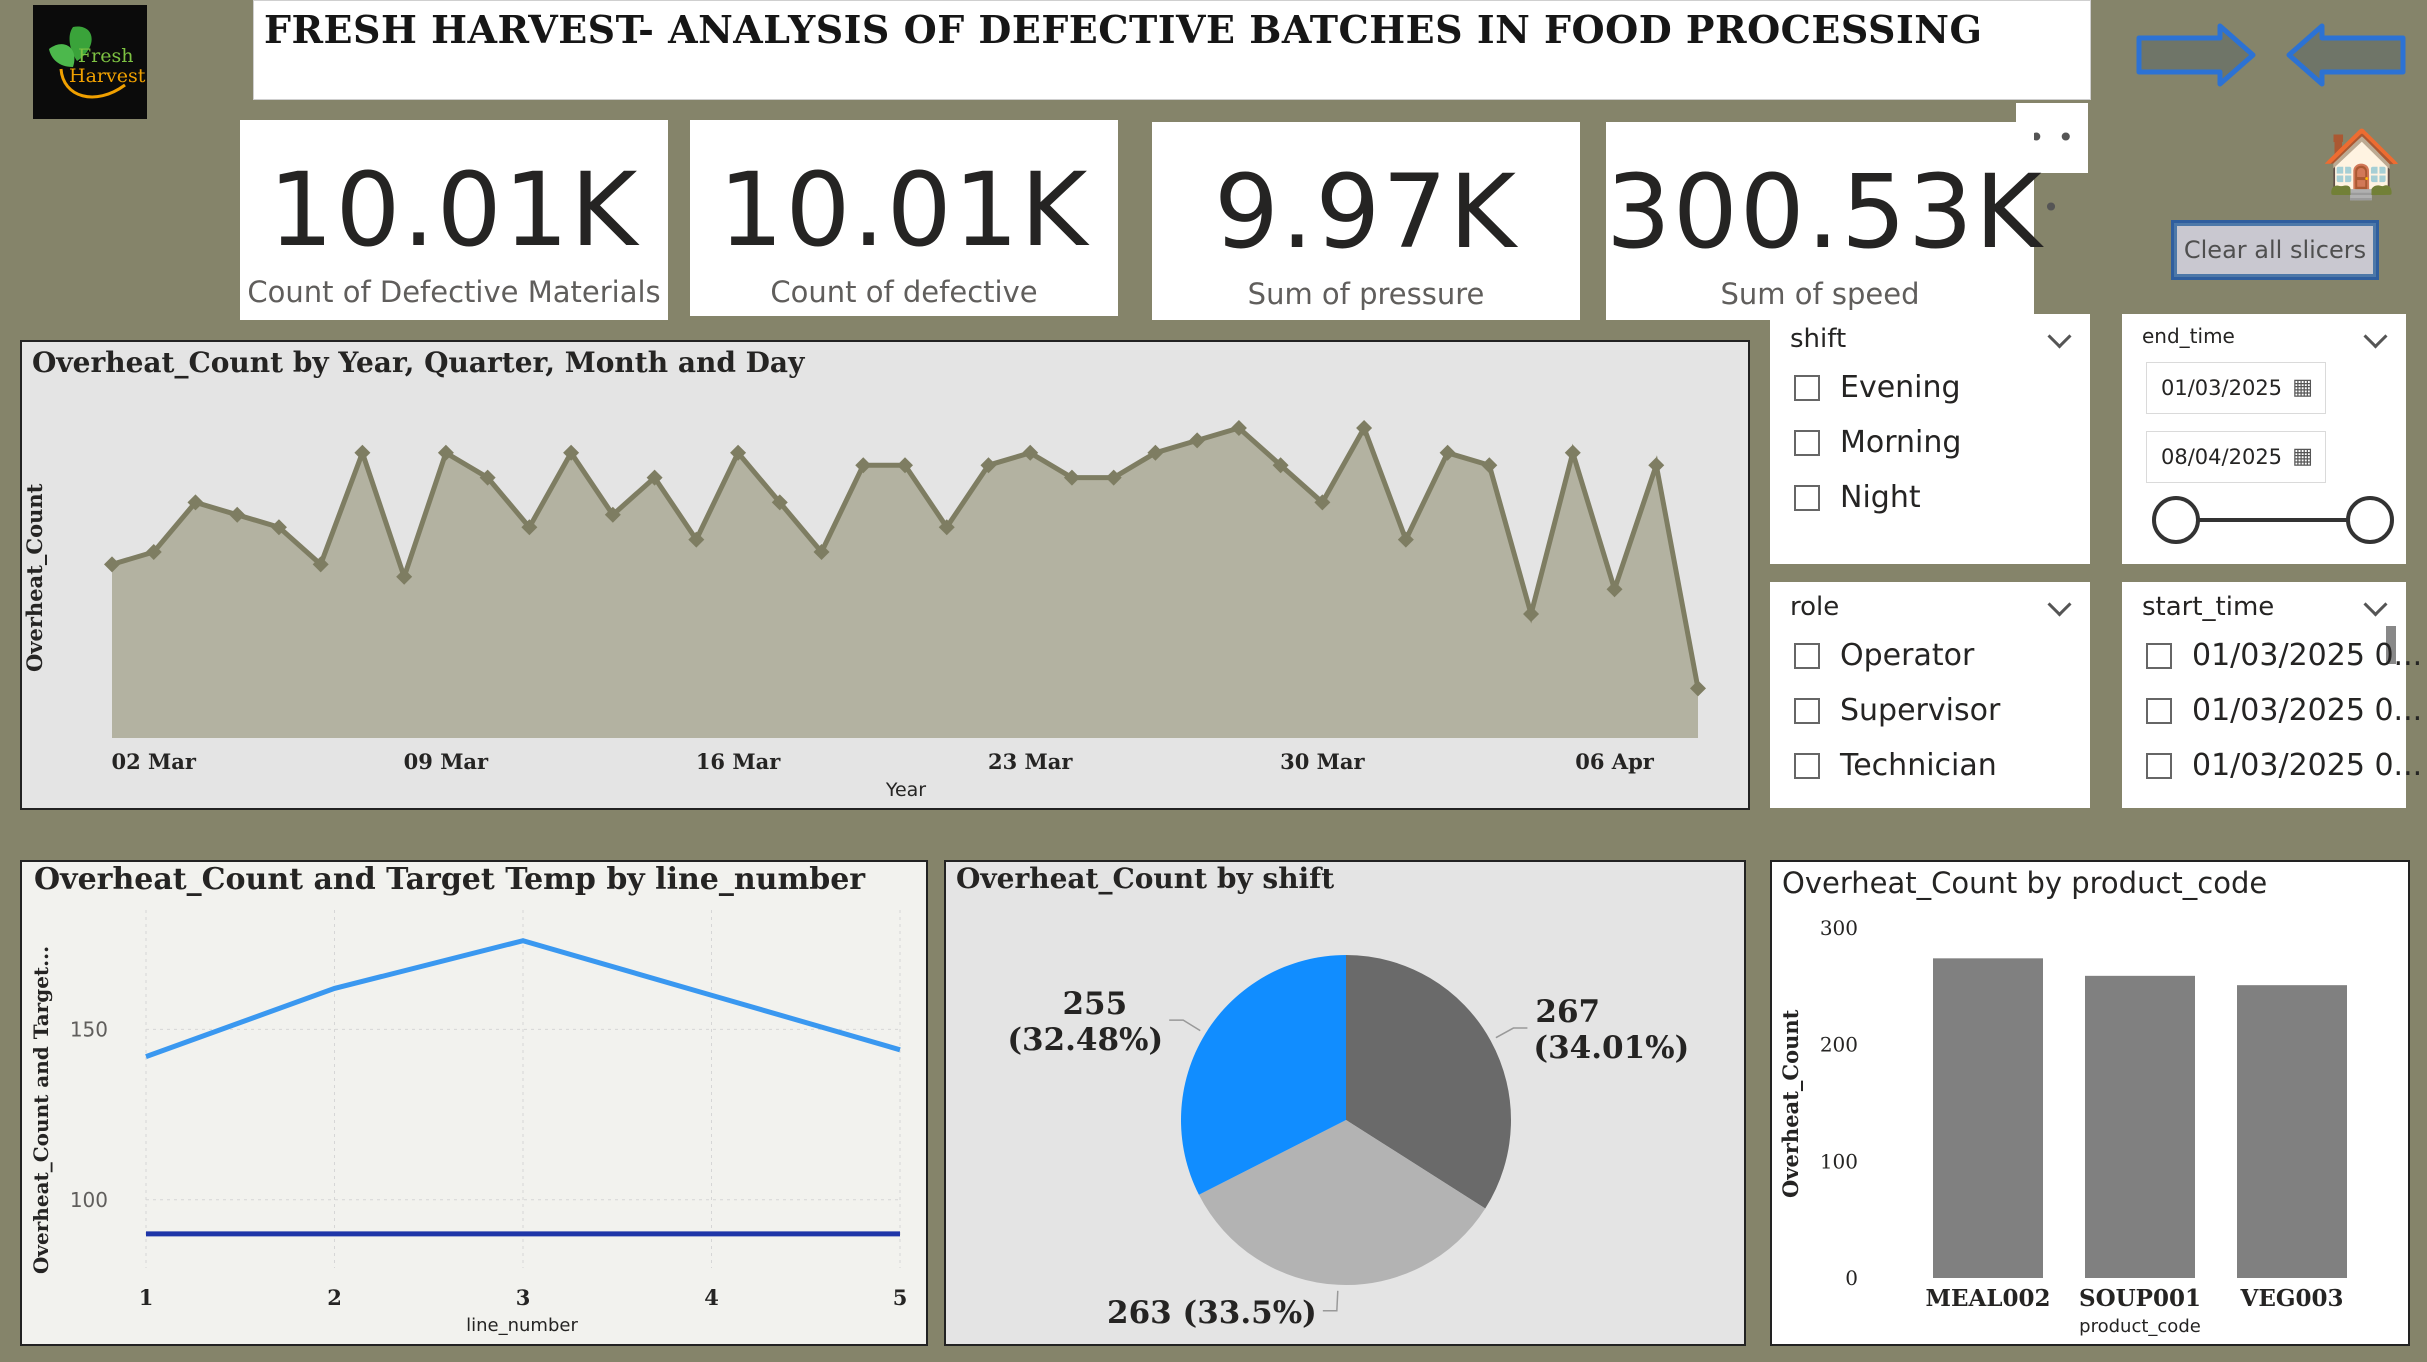 This screenshot has height=1362, width=2427. I want to click on slicer-title: start_time, so click(2208, 607).